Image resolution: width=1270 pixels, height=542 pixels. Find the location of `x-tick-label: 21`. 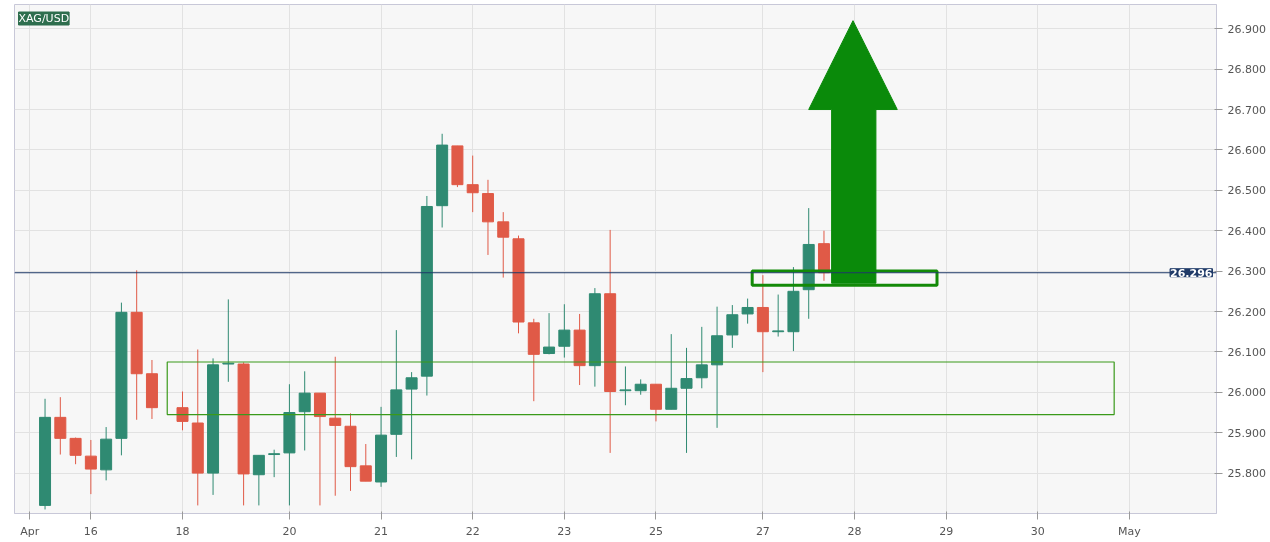

x-tick-label: 21 is located at coordinates (381, 531).